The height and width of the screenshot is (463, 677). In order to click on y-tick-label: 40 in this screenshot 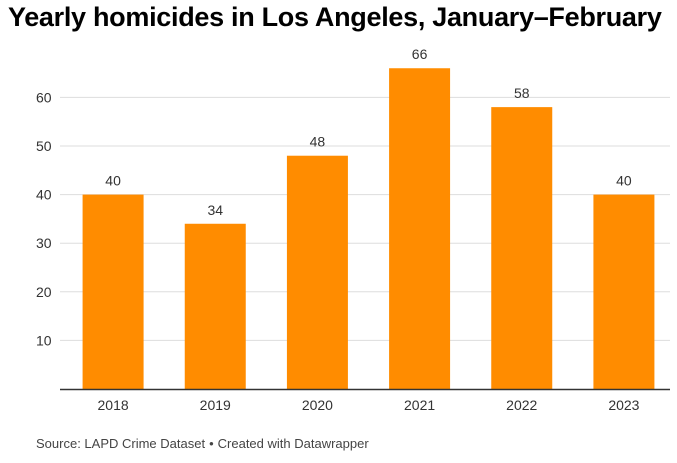, I will do `click(44, 195)`.